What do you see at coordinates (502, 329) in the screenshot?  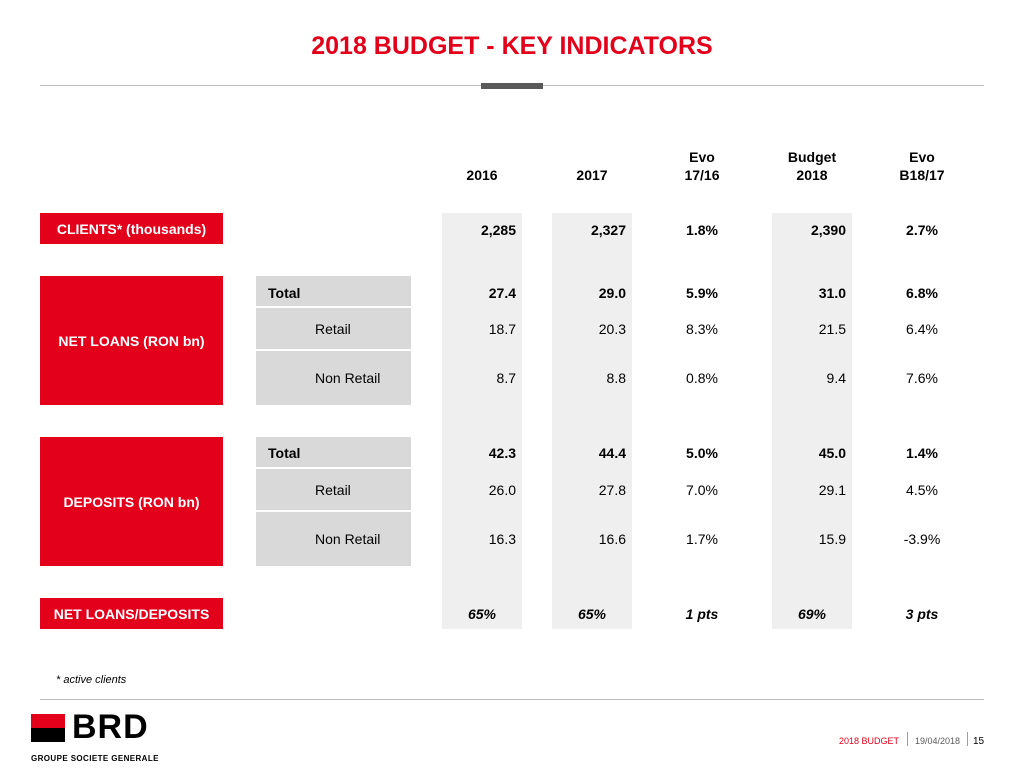 I see `net-loans-retail-2016: 18.7` at bounding box center [502, 329].